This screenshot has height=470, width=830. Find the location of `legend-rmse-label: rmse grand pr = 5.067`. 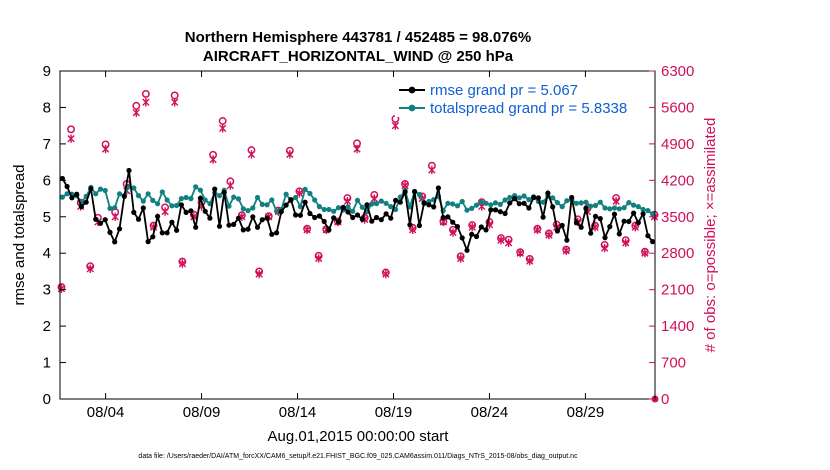

legend-rmse-label: rmse grand pr = 5.067 is located at coordinates (504, 90).